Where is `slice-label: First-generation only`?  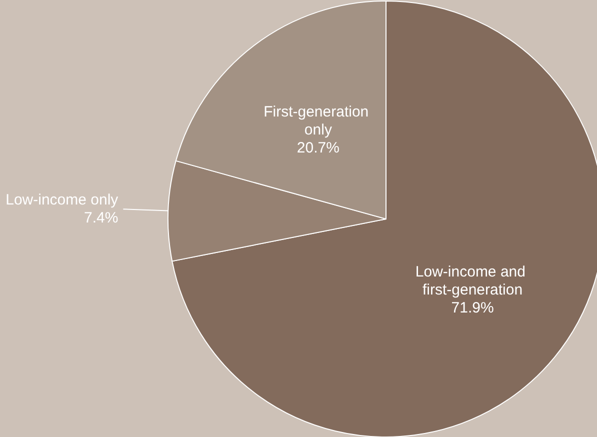
slice-label: First-generation only is located at coordinates (318, 120).